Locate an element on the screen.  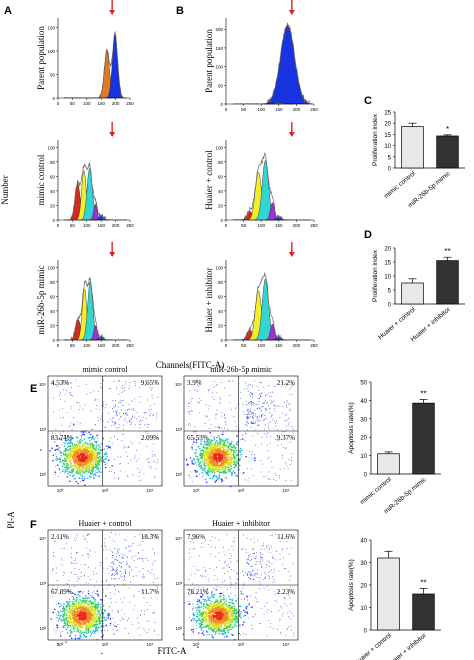
subplot-label: miR-26b-5p mimic is located at coordinates (41, 299).